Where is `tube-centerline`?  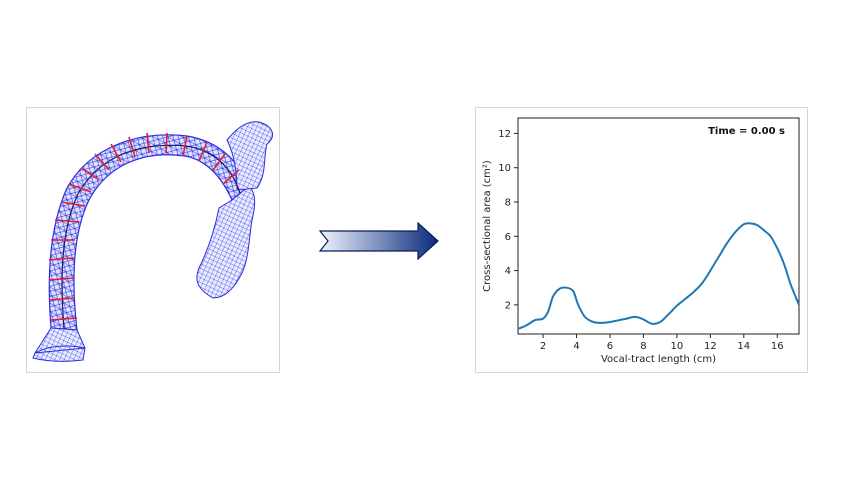
tube-centerline is located at coordinates (151, 237).